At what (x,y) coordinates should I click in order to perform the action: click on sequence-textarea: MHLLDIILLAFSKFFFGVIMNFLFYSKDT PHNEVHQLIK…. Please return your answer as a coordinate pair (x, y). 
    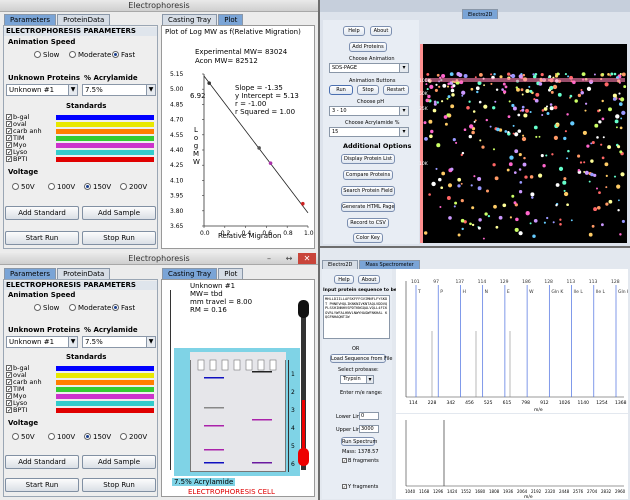
    Looking at the image, I should click on (356, 317).